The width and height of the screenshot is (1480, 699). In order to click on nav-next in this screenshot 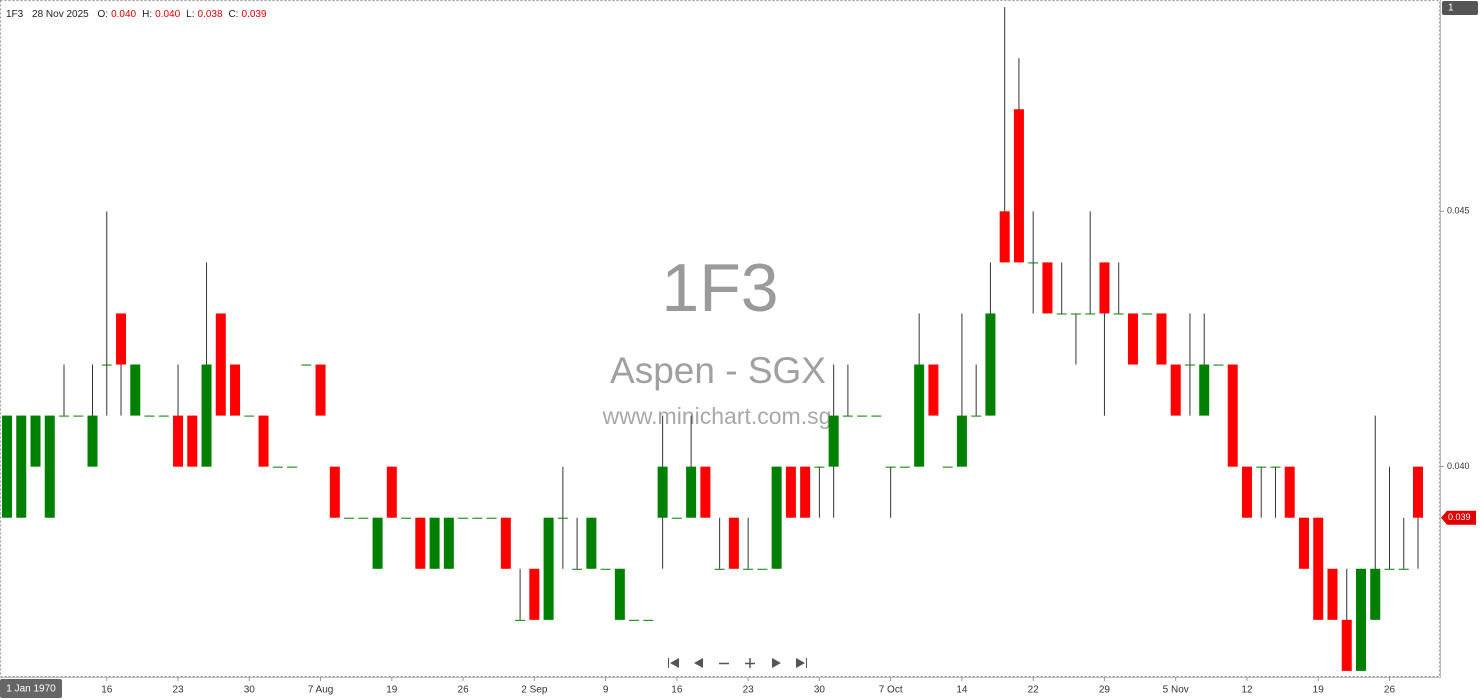, I will do `click(776, 663)`.